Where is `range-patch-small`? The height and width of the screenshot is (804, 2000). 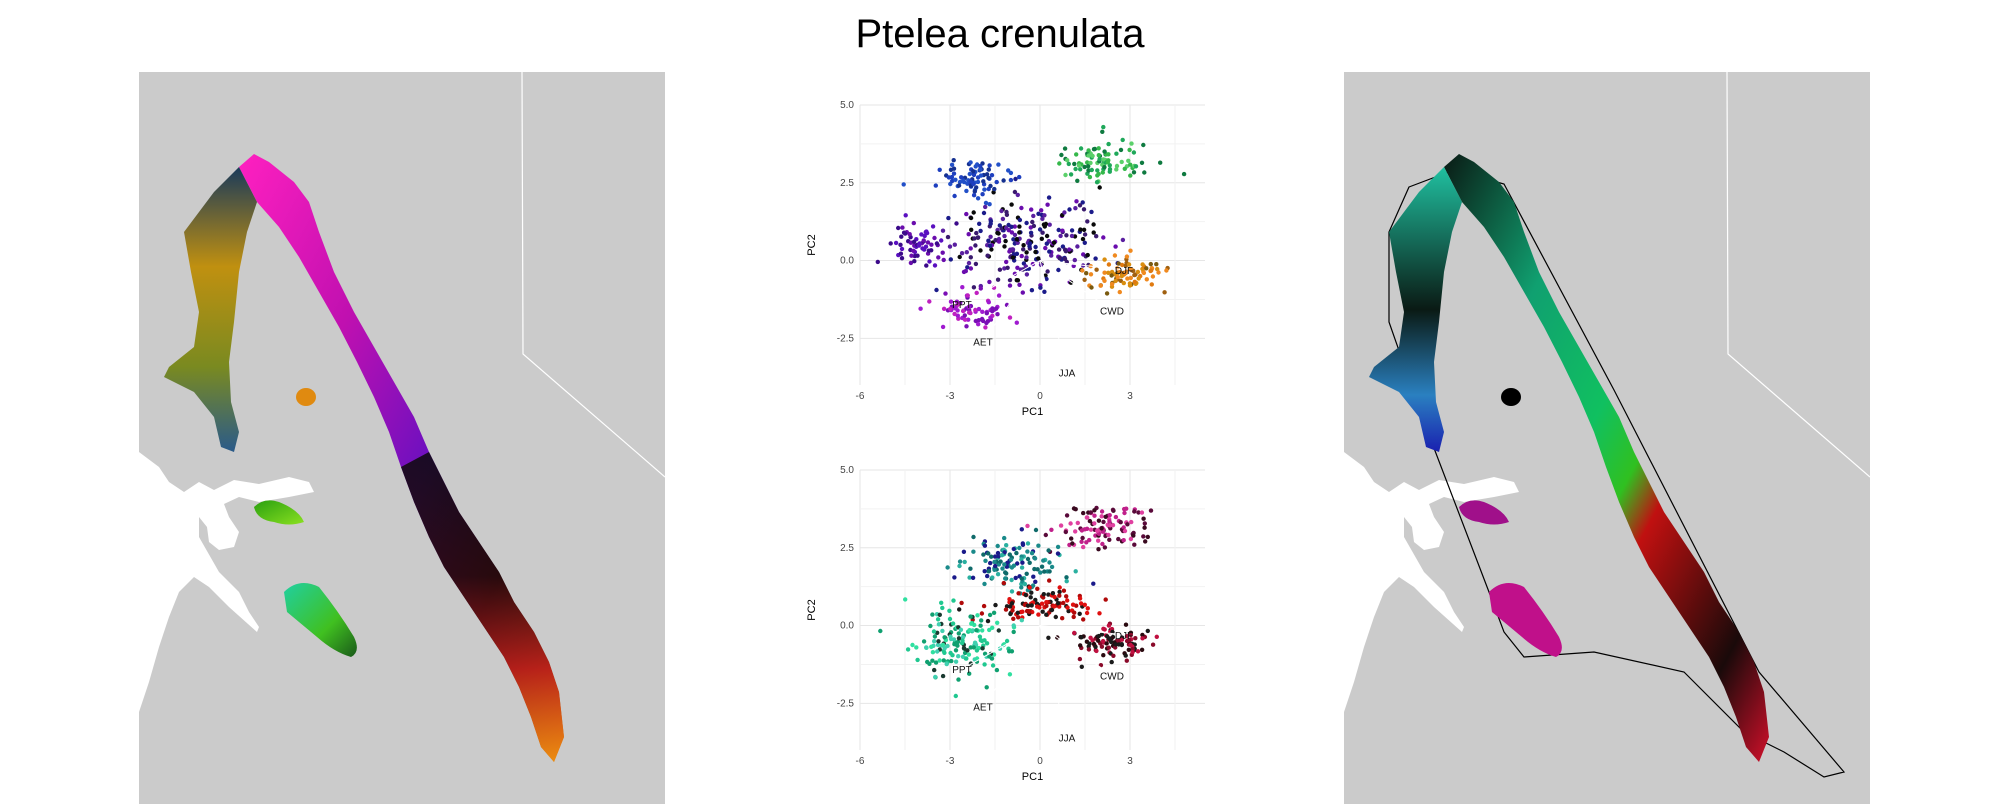 range-patch-small is located at coordinates (306, 397).